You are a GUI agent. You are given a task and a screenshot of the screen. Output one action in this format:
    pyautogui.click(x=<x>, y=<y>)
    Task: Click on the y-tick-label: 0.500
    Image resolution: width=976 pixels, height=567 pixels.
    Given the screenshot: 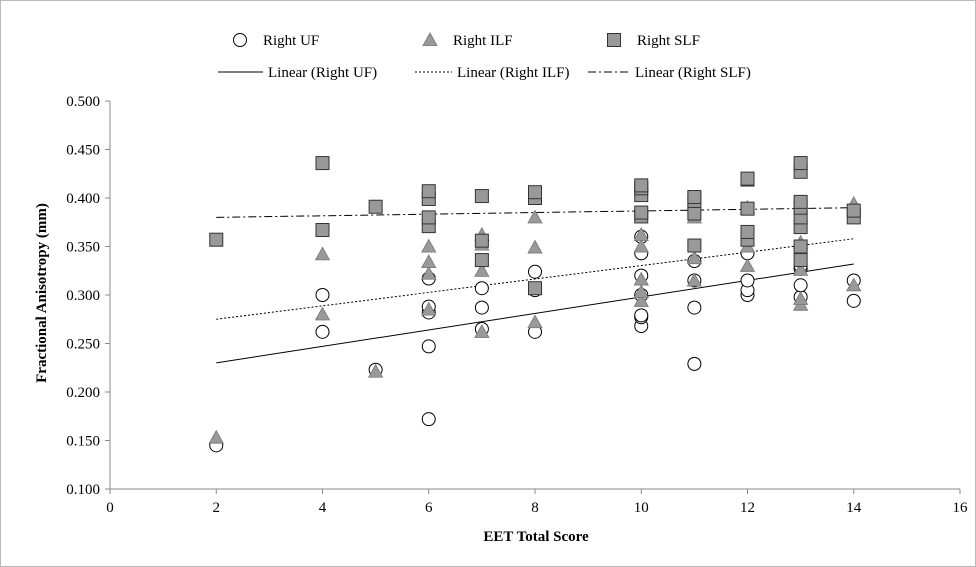 What is the action you would take?
    pyautogui.click(x=83, y=102)
    